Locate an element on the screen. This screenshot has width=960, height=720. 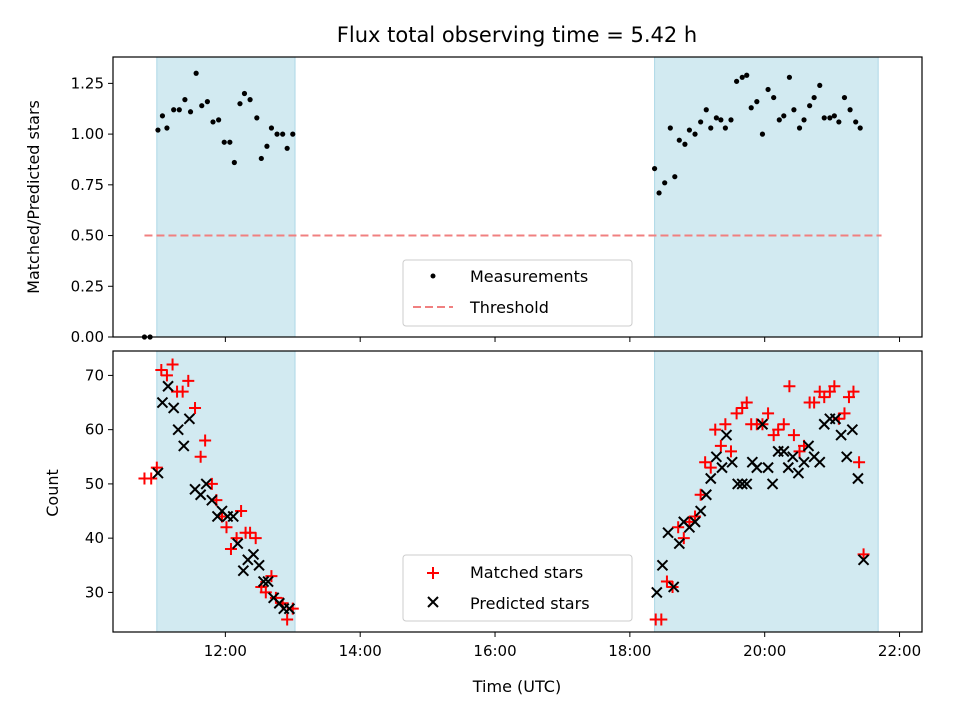
x-tick-label: 22:00 is located at coordinates (899, 651).